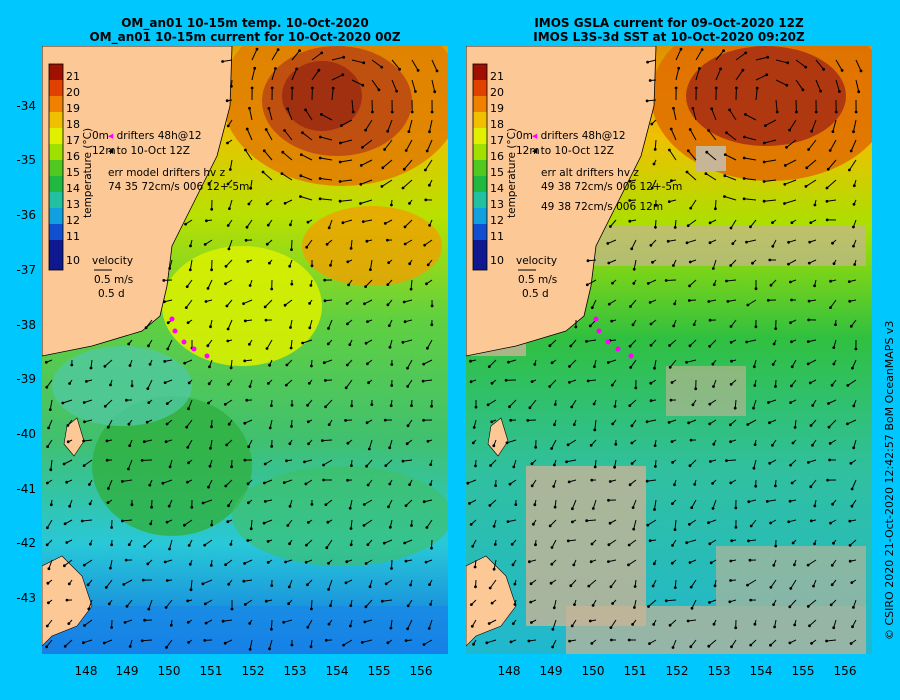 This screenshot has height=700, width=900. What do you see at coordinates (113, 261) in the screenshot?
I see `left-velocity-label: velocity` at bounding box center [113, 261].